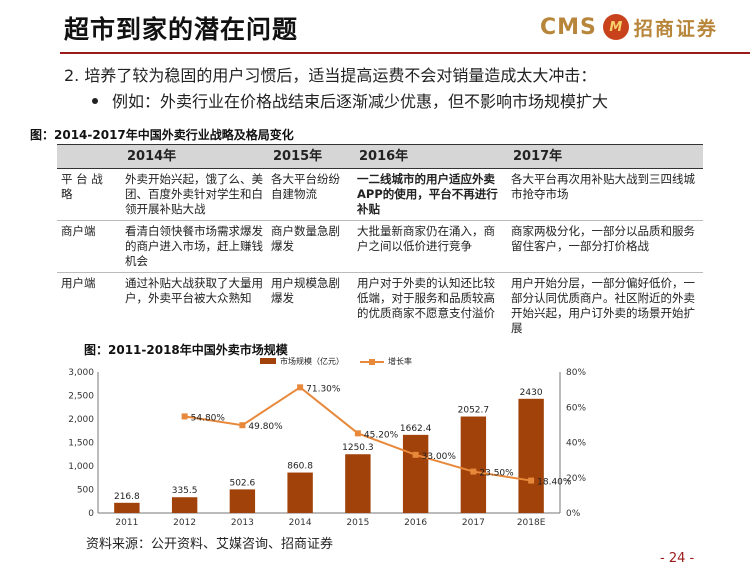  Describe the element at coordinates (426, 298) in the screenshot. I see `table-cell: 用户对于外卖的认知还比较低端，对于服务和品质较高的优质商家不愿意支付溢价` at that location.